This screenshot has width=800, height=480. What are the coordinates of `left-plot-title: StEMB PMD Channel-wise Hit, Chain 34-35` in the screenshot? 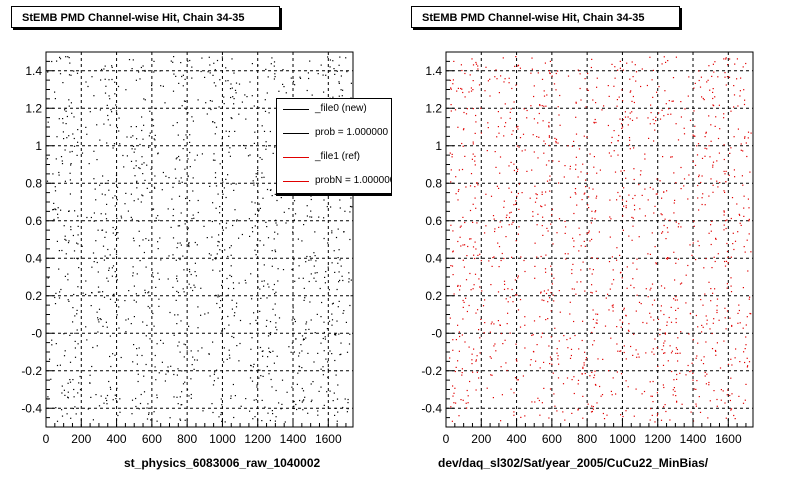 It's located at (145, 17).